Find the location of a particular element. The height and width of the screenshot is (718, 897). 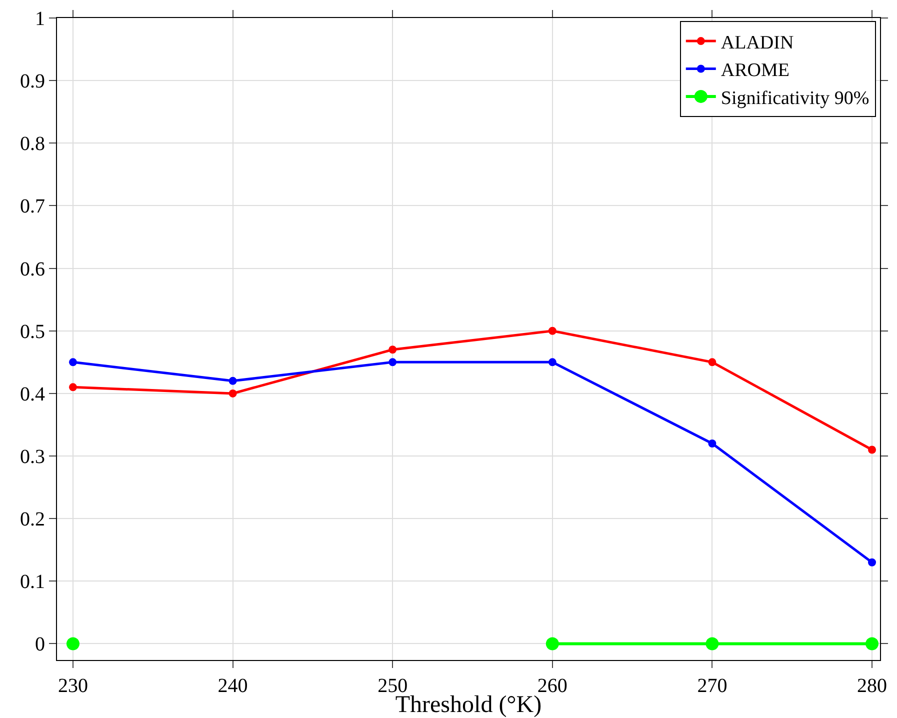

y-tick-label: 0.4 is located at coordinates (32, 394).